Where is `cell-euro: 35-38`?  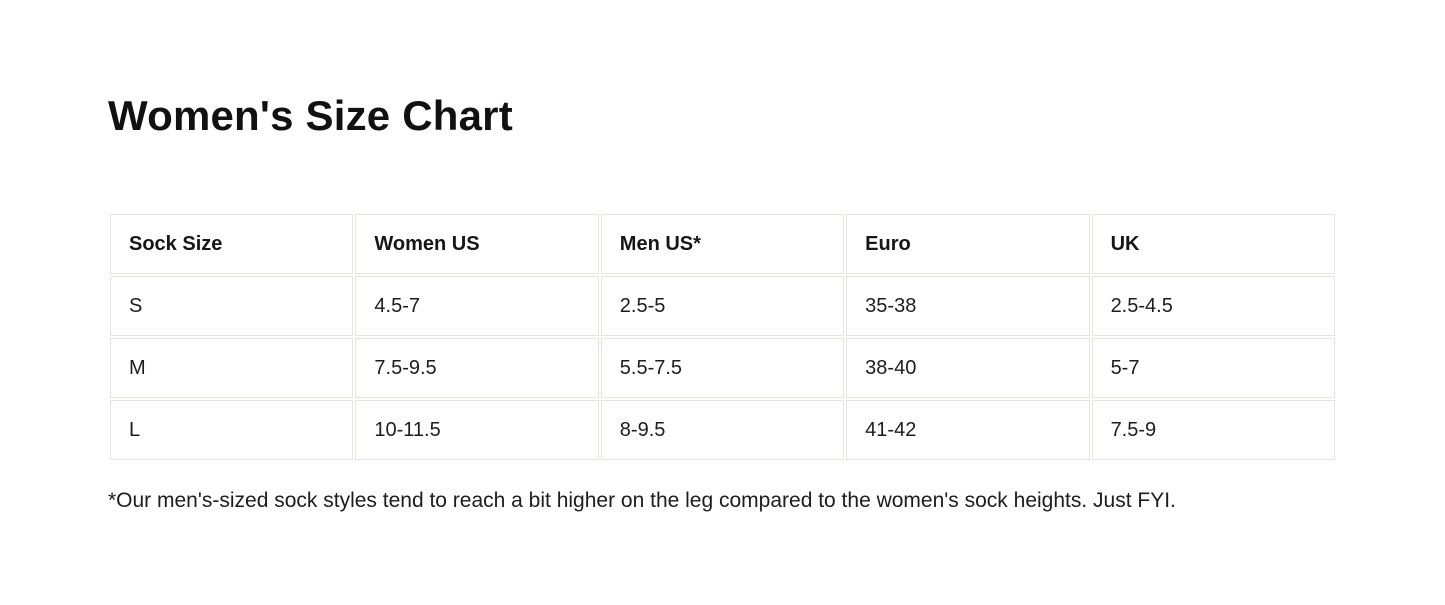 cell-euro: 35-38 is located at coordinates (968, 306).